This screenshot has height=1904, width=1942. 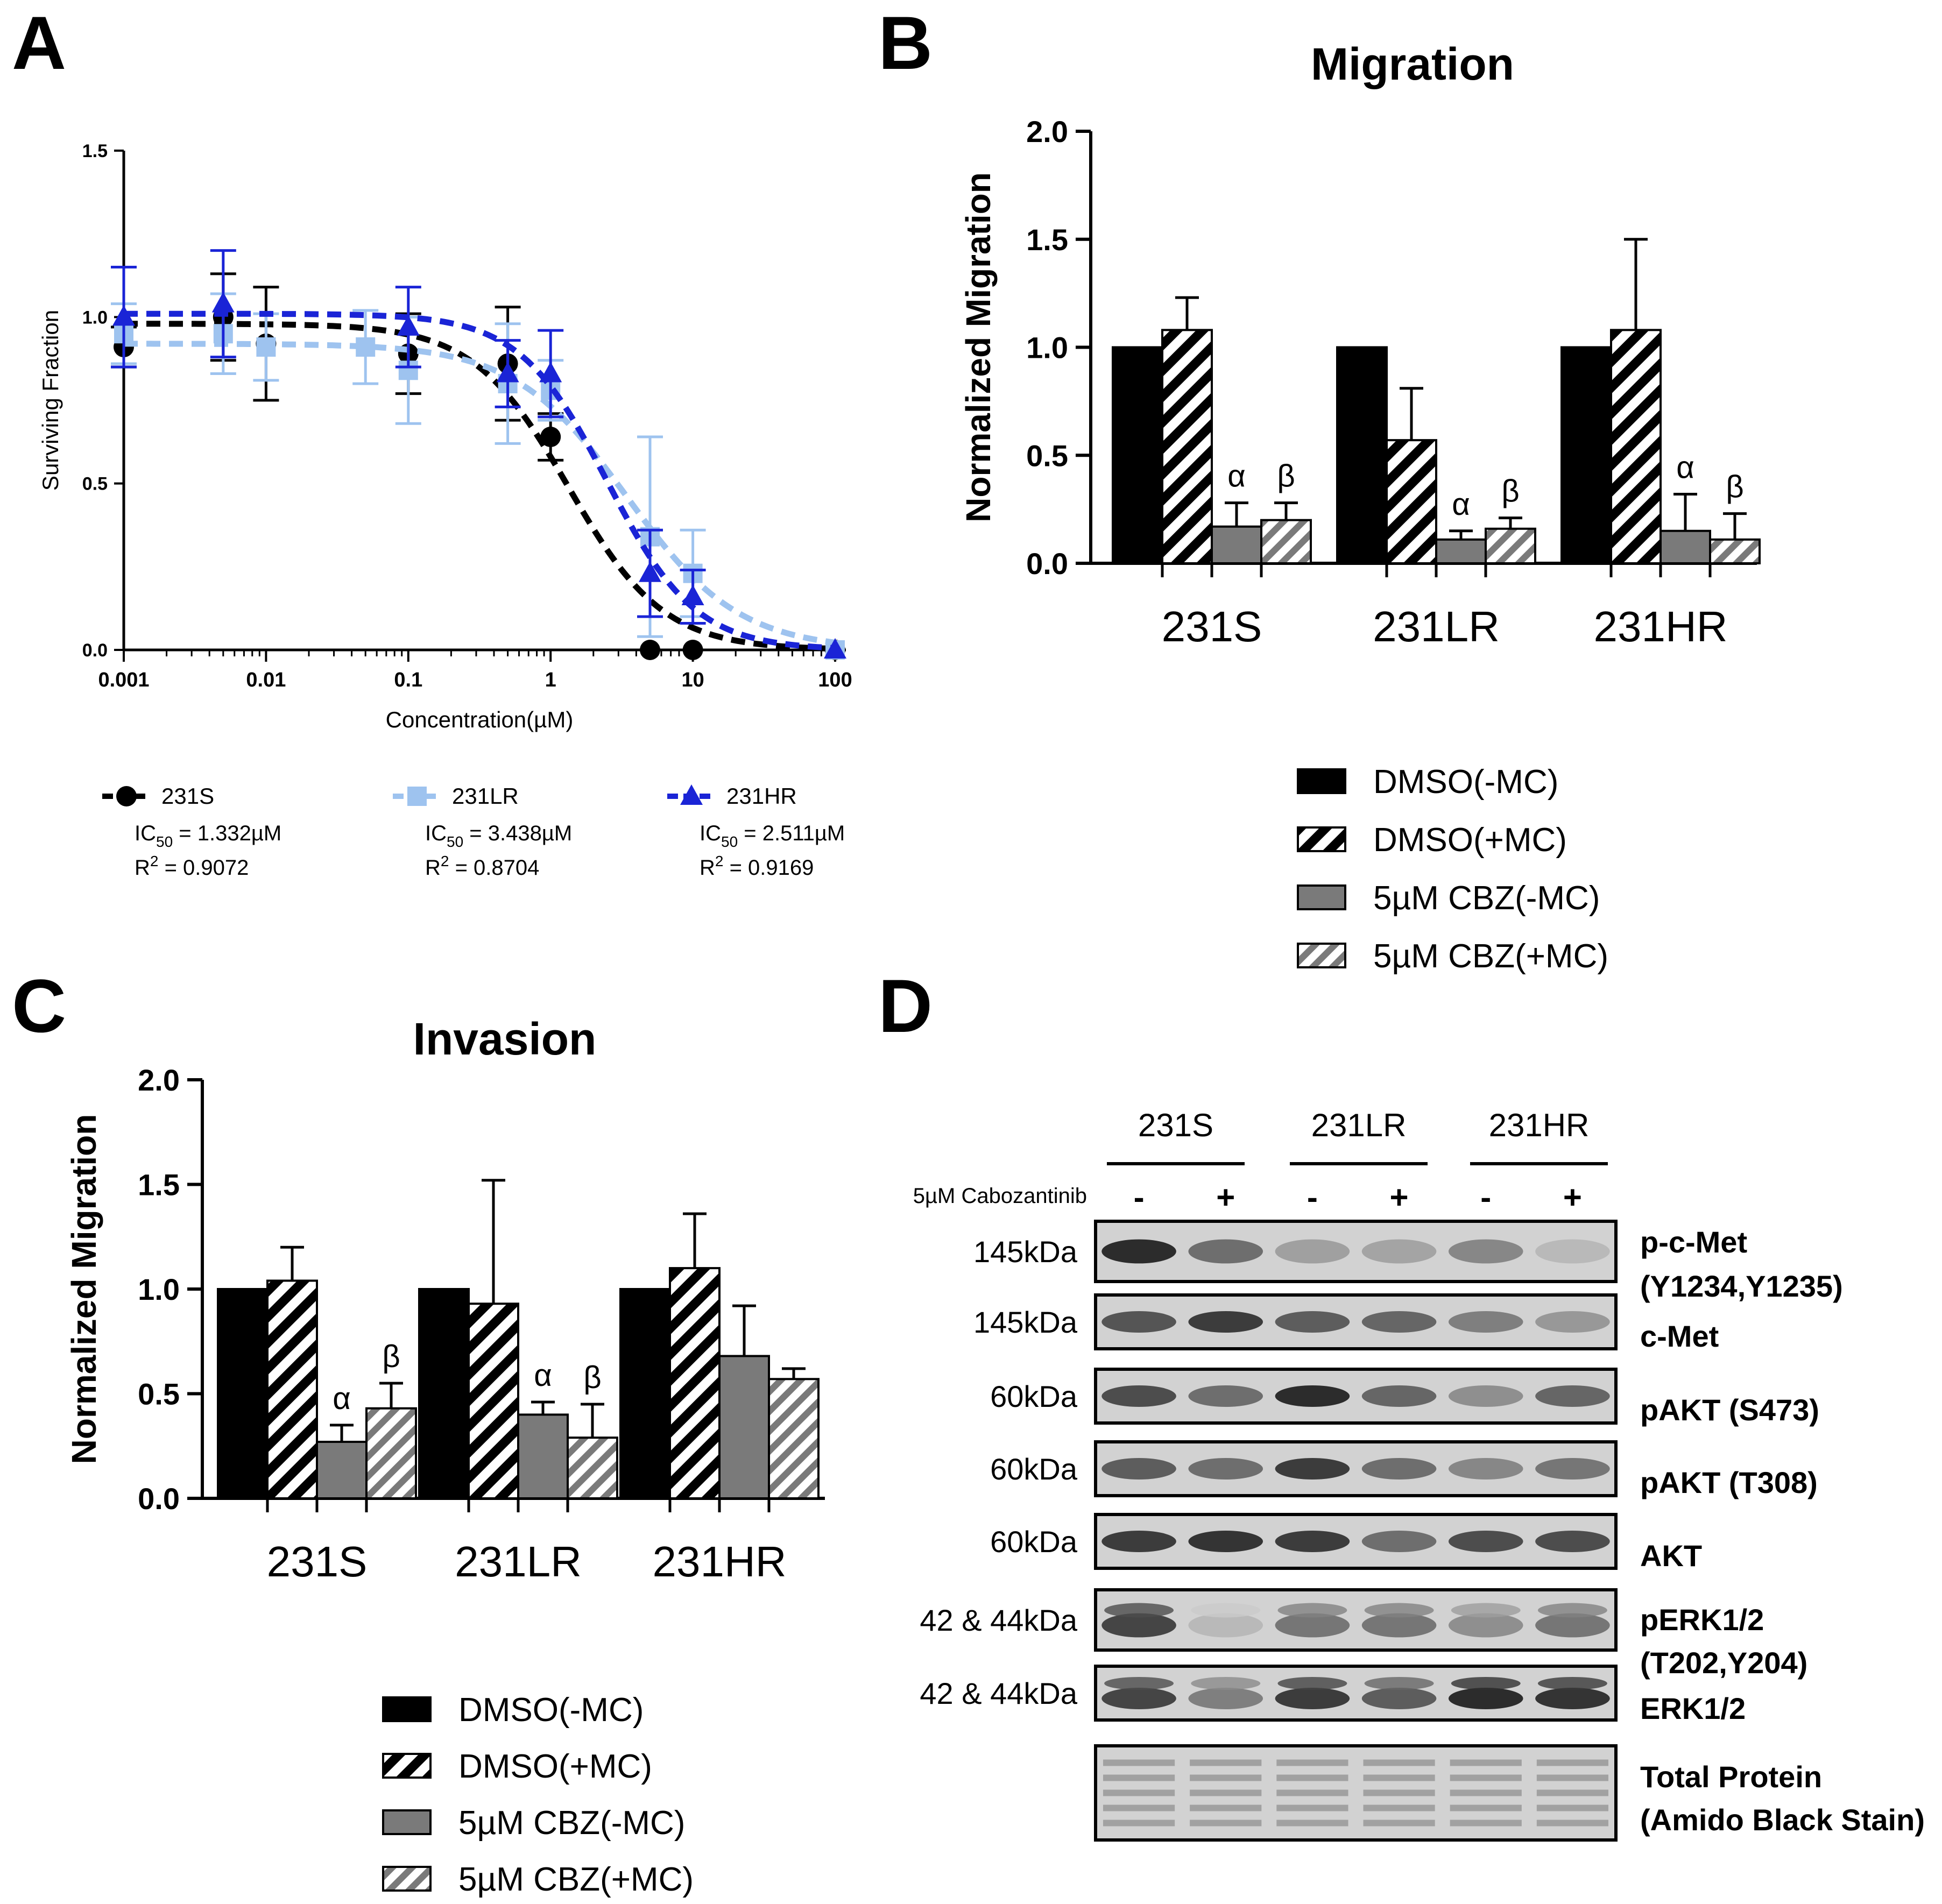 What do you see at coordinates (342, 1469) in the screenshot?
I see `bar-5µM CBZ(-MC)-231S` at bounding box center [342, 1469].